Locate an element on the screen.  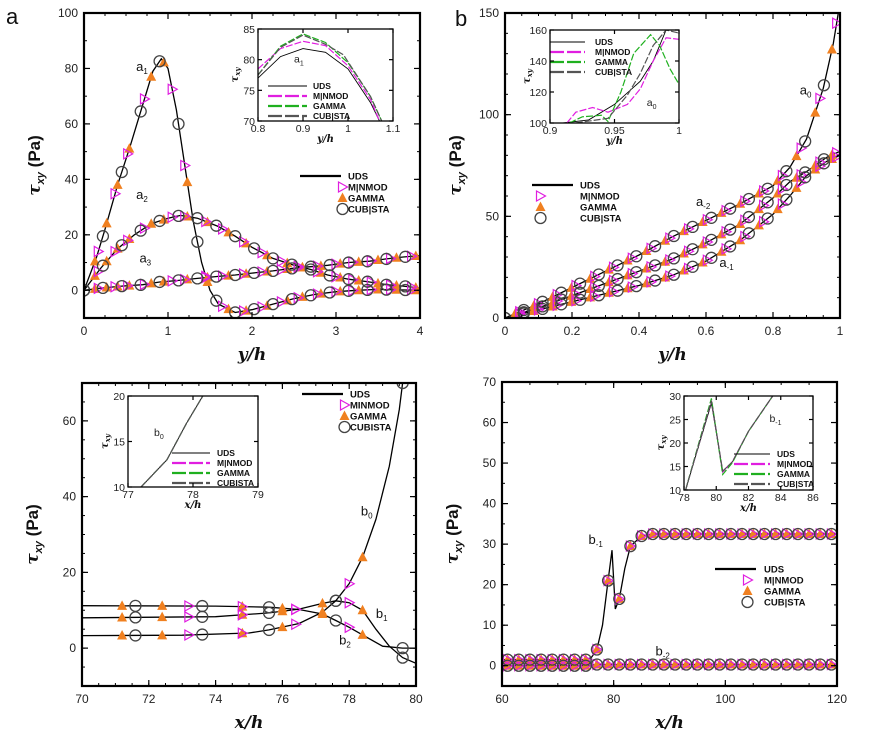
curve-label: b-1 is located at coordinates (596, 540).